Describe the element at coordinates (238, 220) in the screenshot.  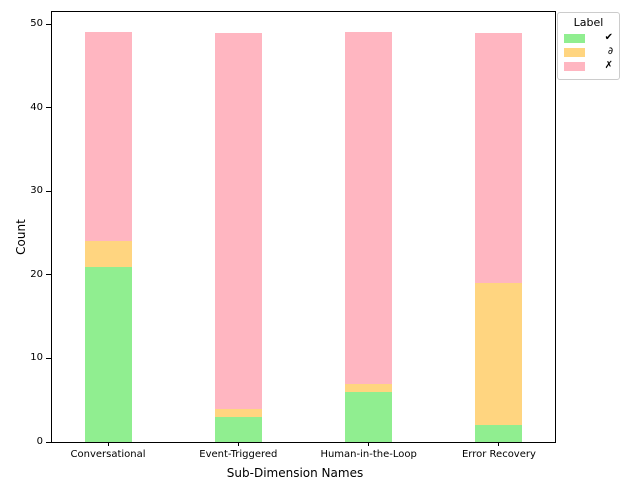
I see `bar-segment-Event-Triggered-✗` at that location.